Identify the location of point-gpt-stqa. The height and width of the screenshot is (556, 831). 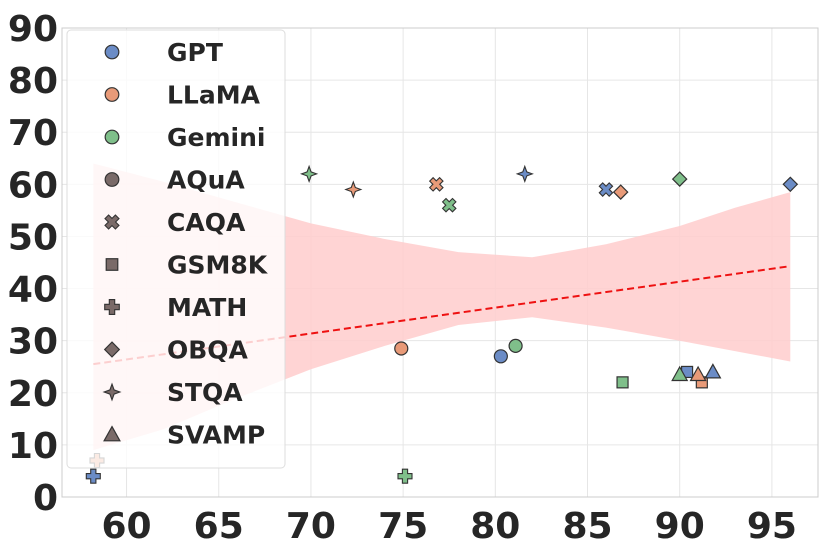
(524, 174).